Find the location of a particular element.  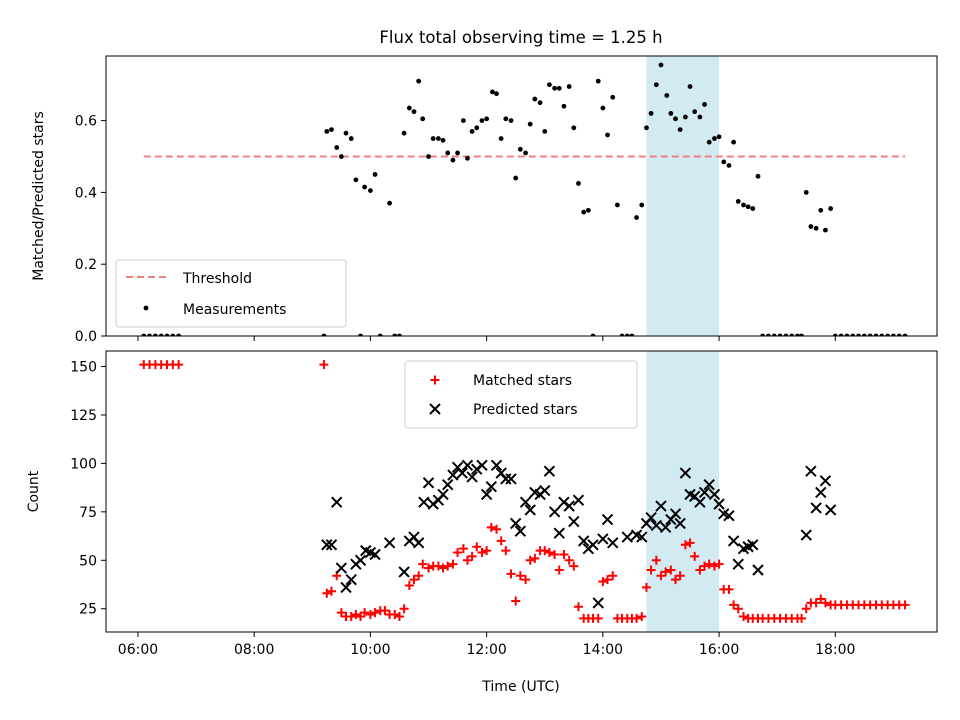

y-tick-label: 0.0 is located at coordinates (86, 337).